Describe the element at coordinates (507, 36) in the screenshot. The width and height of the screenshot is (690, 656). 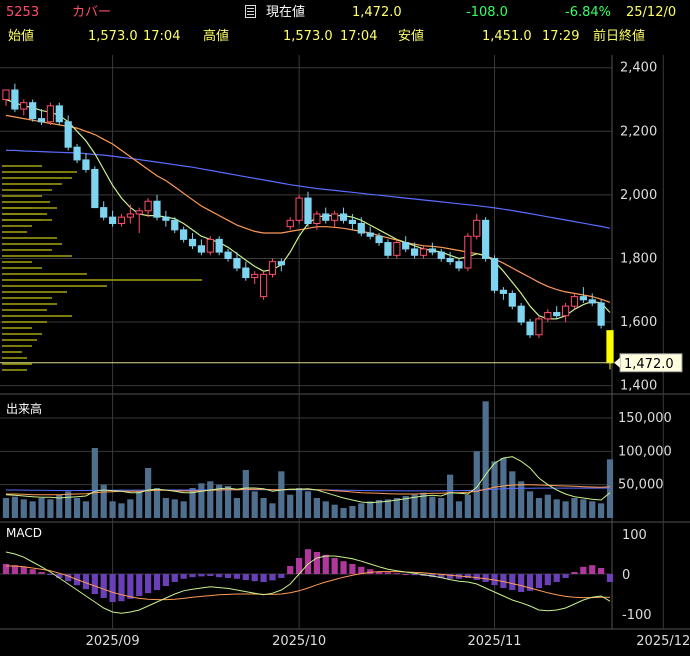
I see `low-value: 1,451.0` at that location.